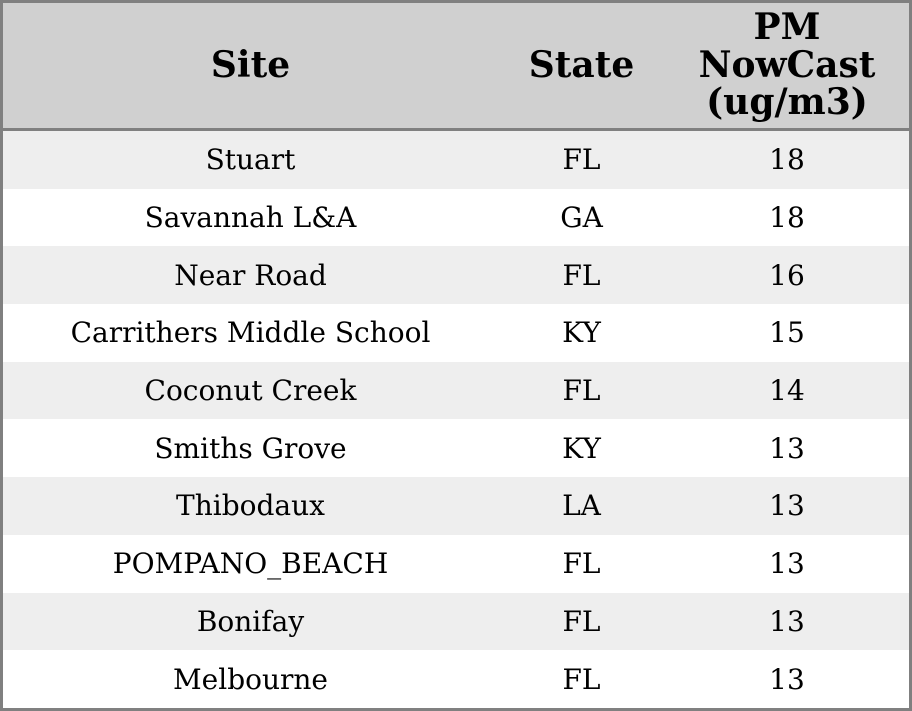  I want to click on table-row: Carrithers Middle School KY 15, so click(456, 333).